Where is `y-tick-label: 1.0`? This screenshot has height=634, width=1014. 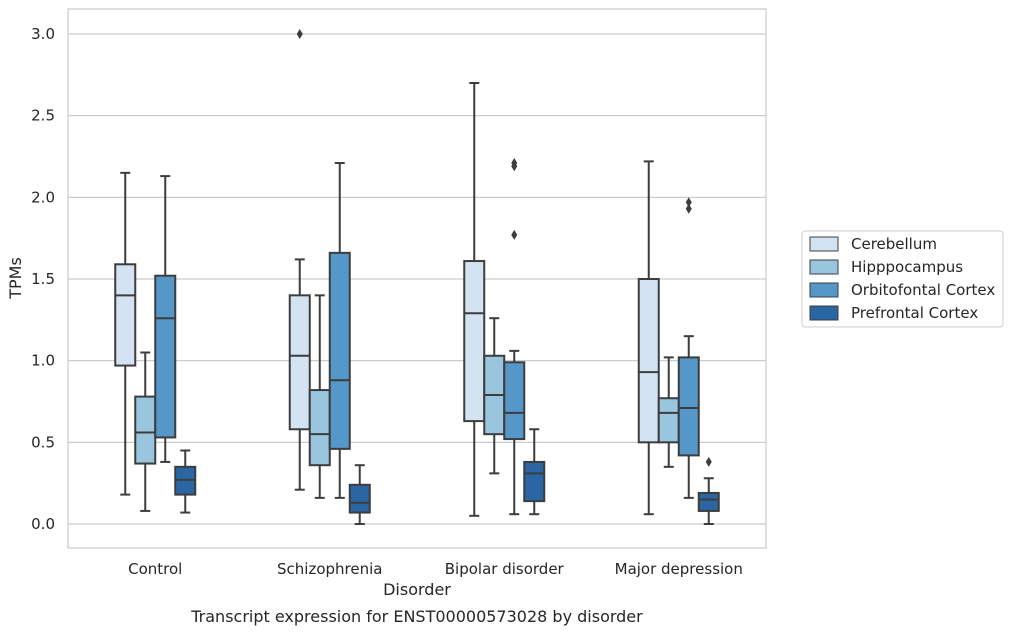 y-tick-label: 1.0 is located at coordinates (43, 361).